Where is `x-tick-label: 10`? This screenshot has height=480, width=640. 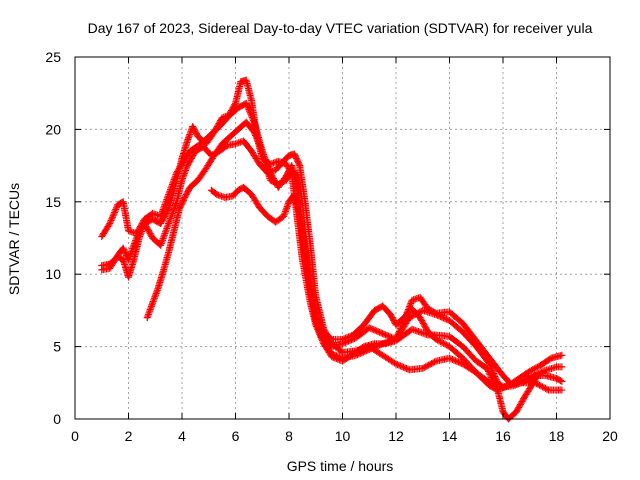
x-tick-label: 10 is located at coordinates (343, 436).